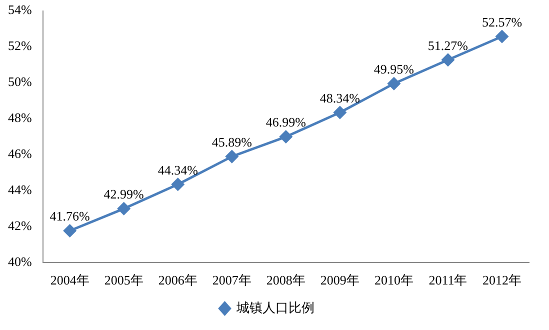  What do you see at coordinates (286, 122) in the screenshot?
I see `data-label: 46.99%` at bounding box center [286, 122].